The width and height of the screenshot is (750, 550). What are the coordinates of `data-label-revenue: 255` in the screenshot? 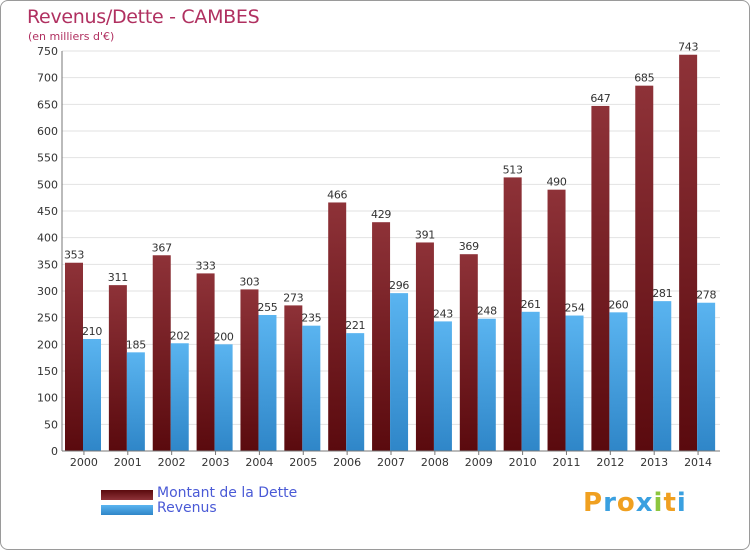 It's located at (267, 307).